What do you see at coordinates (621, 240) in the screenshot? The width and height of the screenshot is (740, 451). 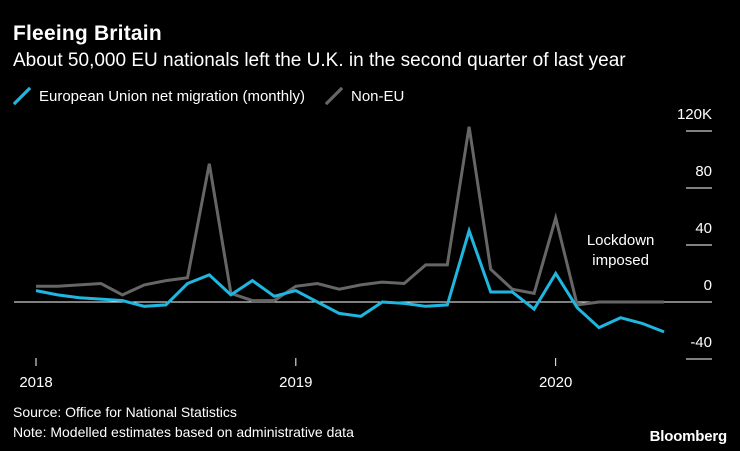 I see `lockdown-annotation: Lockdown` at bounding box center [621, 240].